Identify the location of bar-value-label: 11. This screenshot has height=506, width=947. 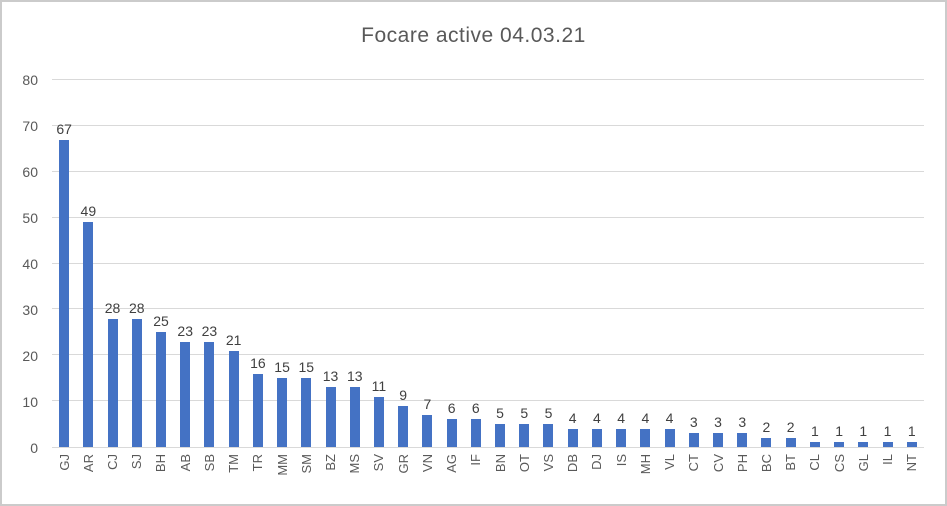
(379, 385).